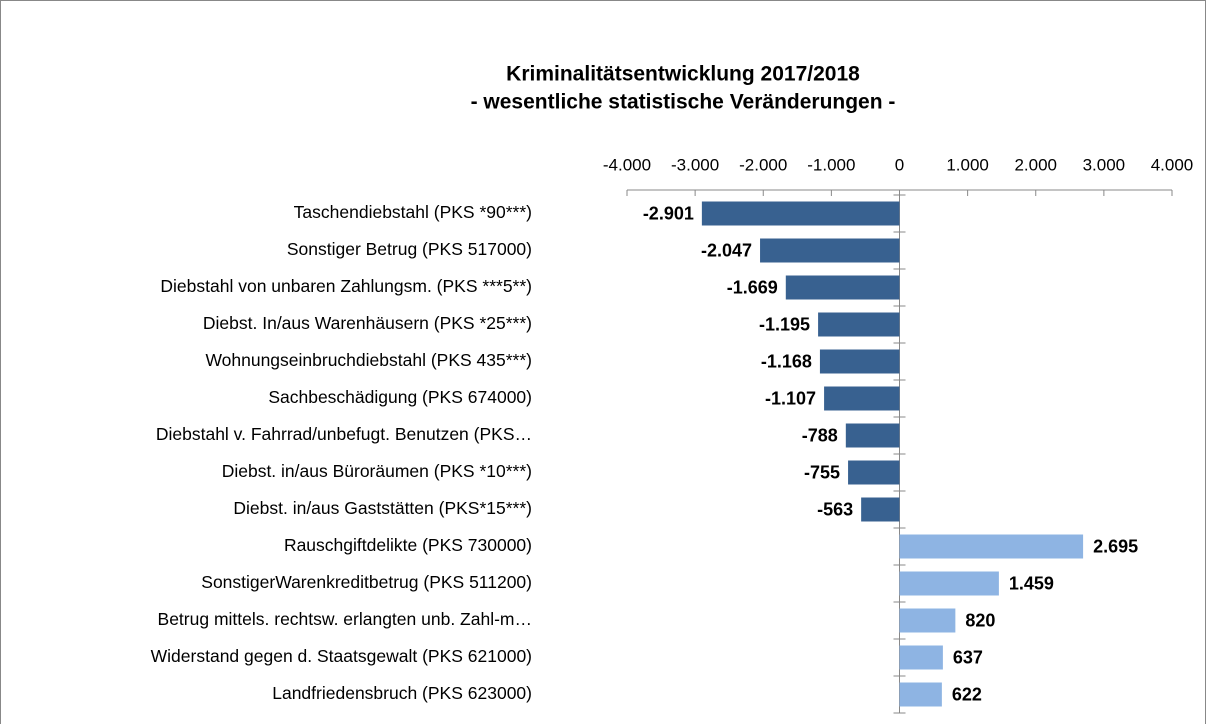 The image size is (1206, 724). What do you see at coordinates (786, 361) in the screenshot?
I see `value-label: -1.168` at bounding box center [786, 361].